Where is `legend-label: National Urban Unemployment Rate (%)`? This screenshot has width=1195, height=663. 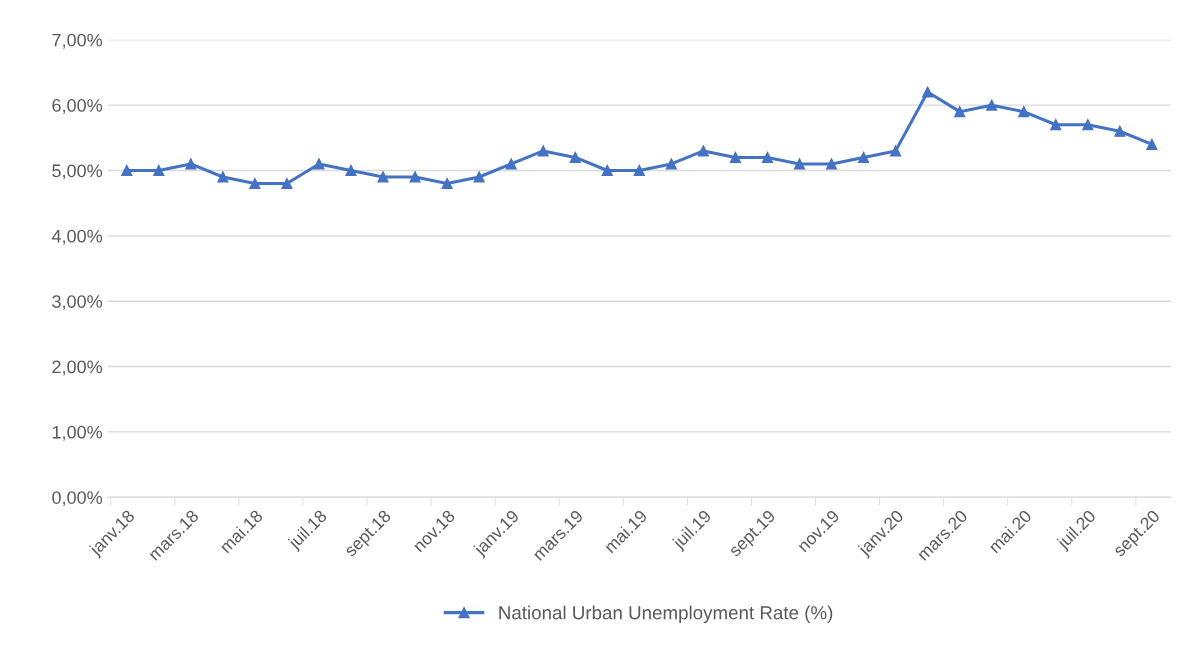
legend-label: National Urban Unemployment Rate (%) is located at coordinates (666, 614).